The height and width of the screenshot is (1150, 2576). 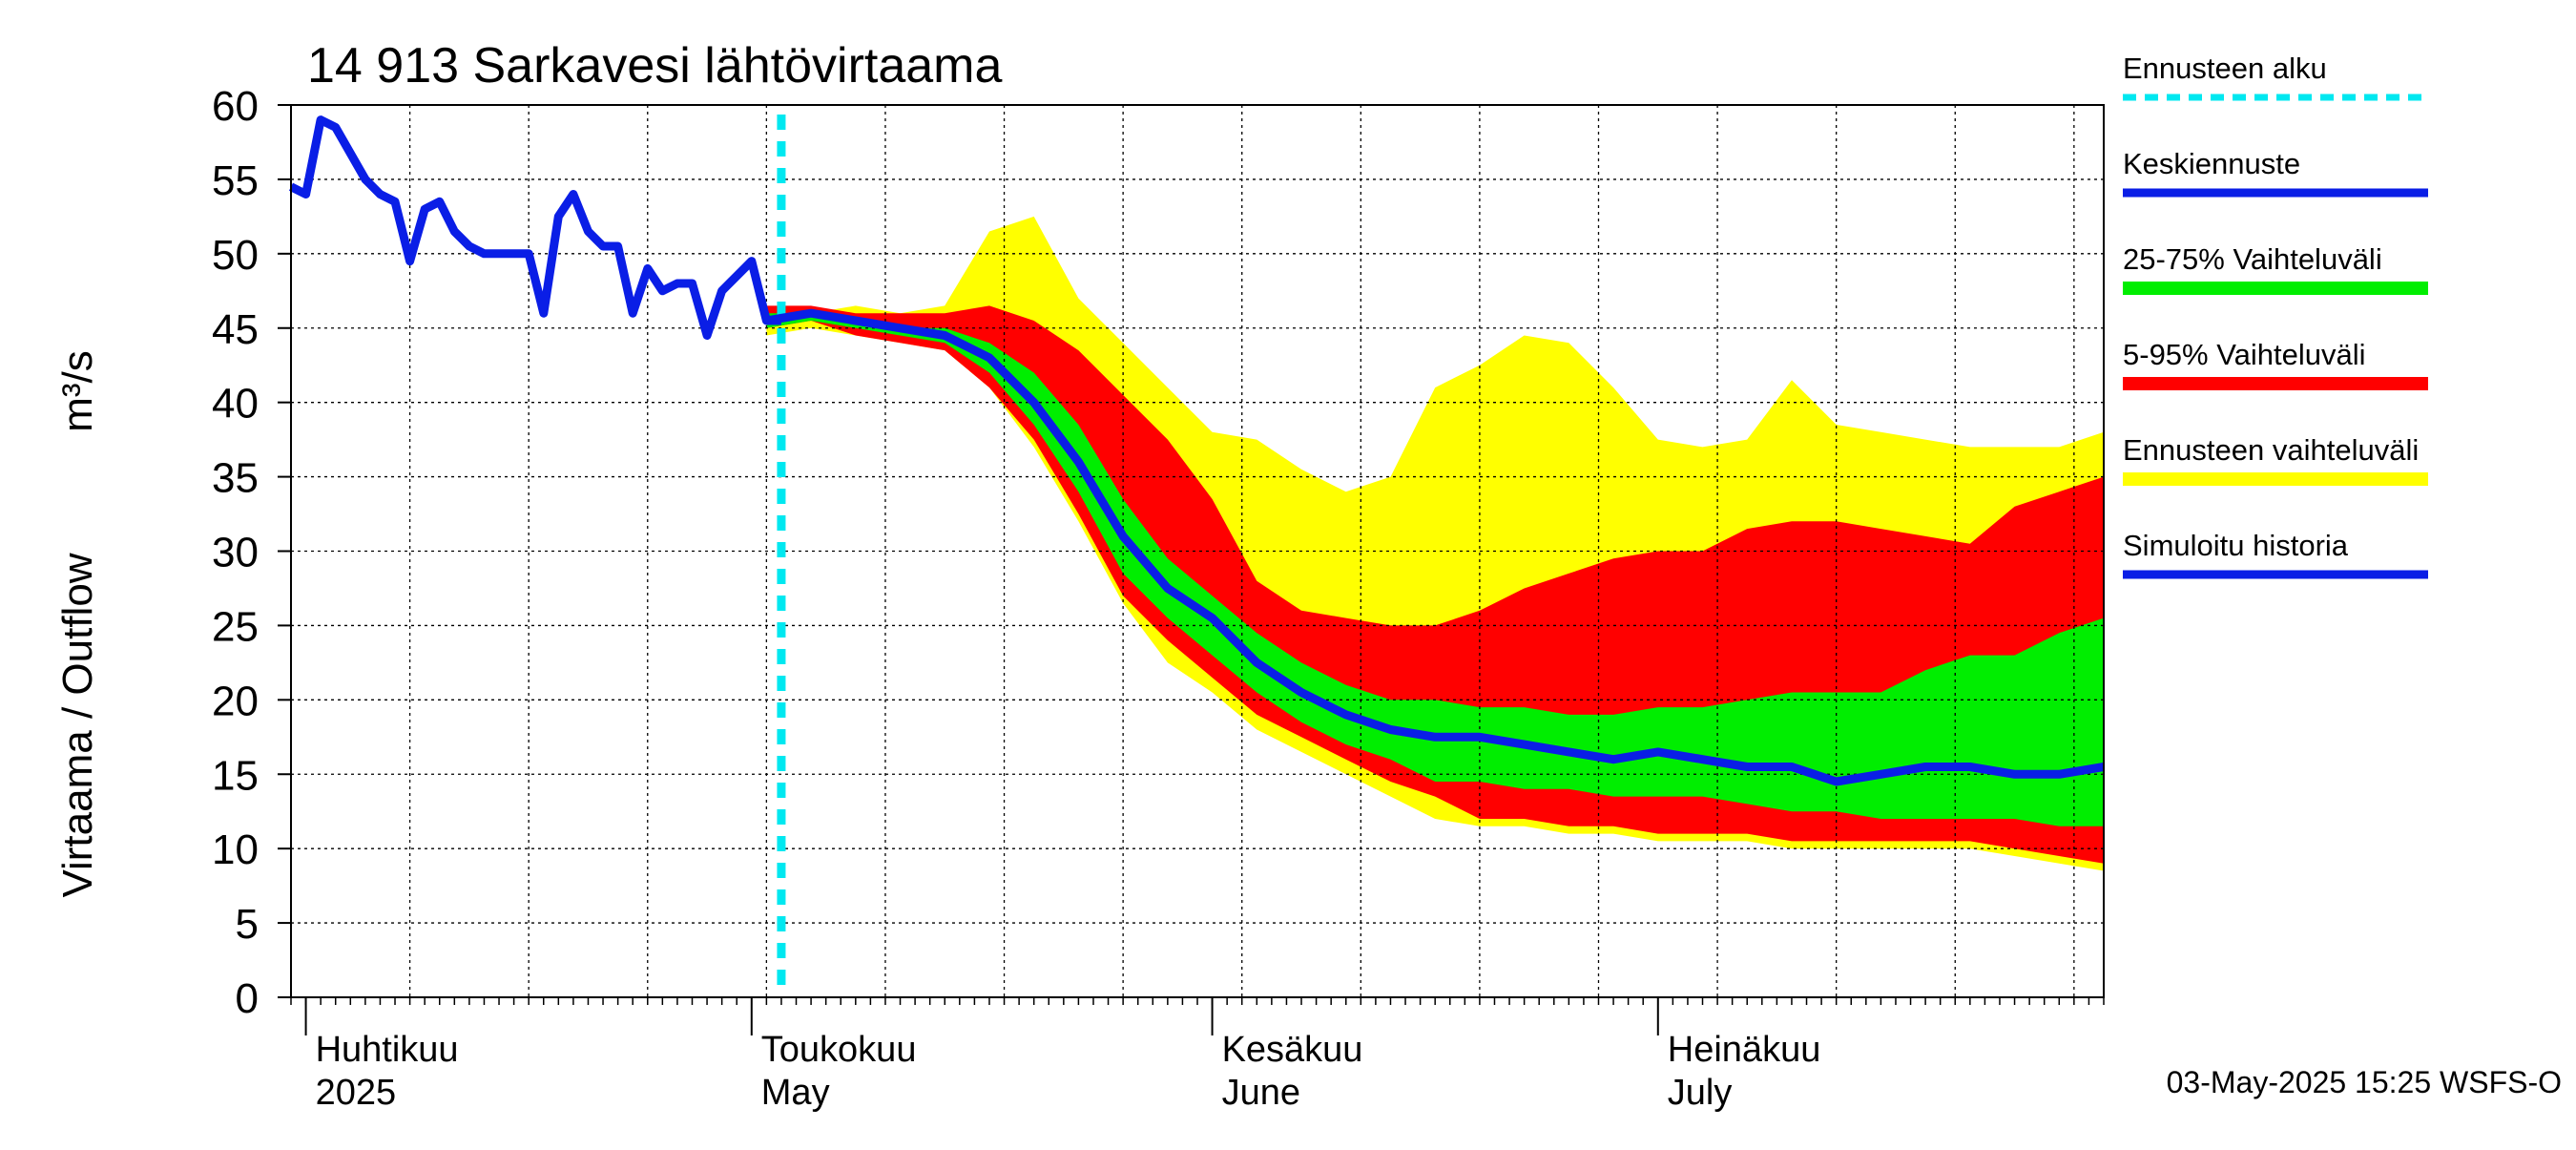 What do you see at coordinates (235, 255) in the screenshot?
I see `y-tick-label: 50` at bounding box center [235, 255].